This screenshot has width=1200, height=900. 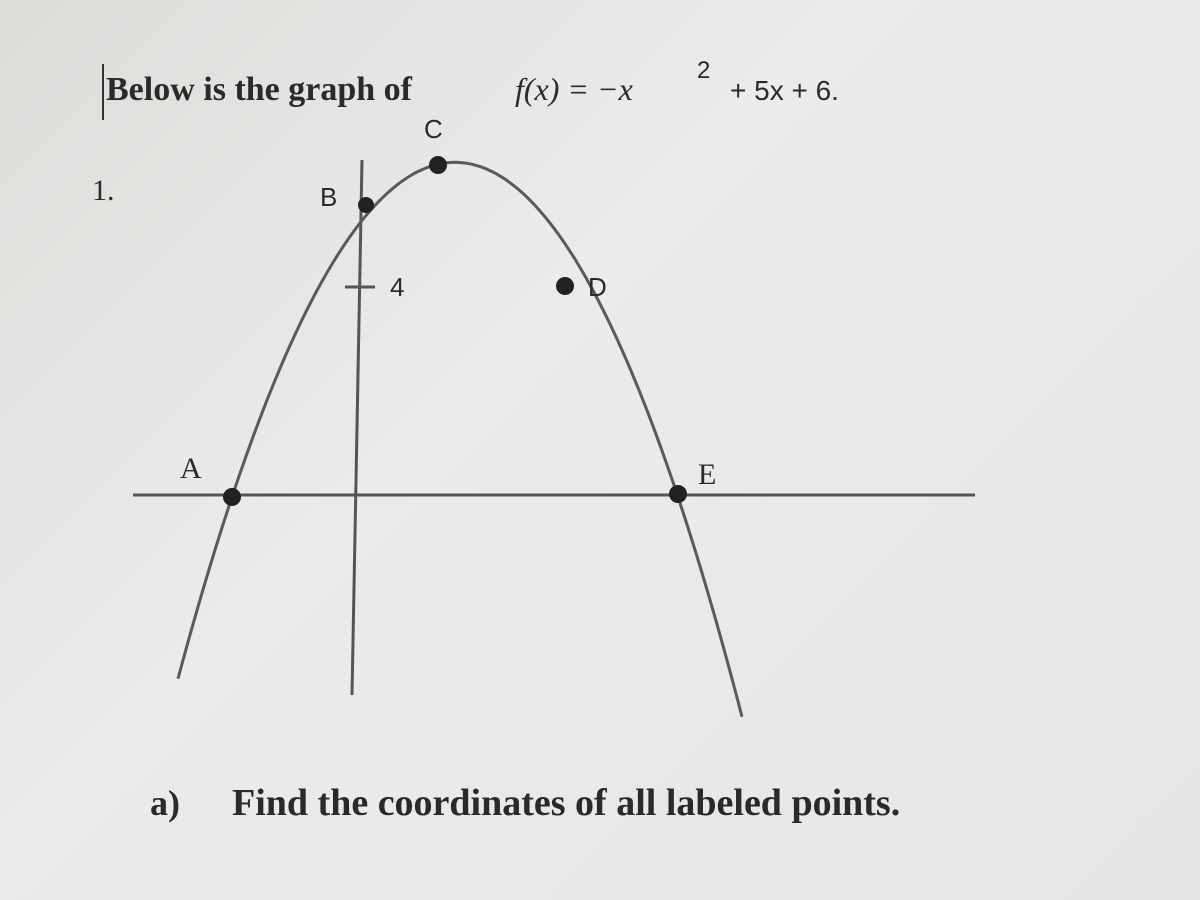 What do you see at coordinates (103, 190) in the screenshot?
I see `problem-number: 1.` at bounding box center [103, 190].